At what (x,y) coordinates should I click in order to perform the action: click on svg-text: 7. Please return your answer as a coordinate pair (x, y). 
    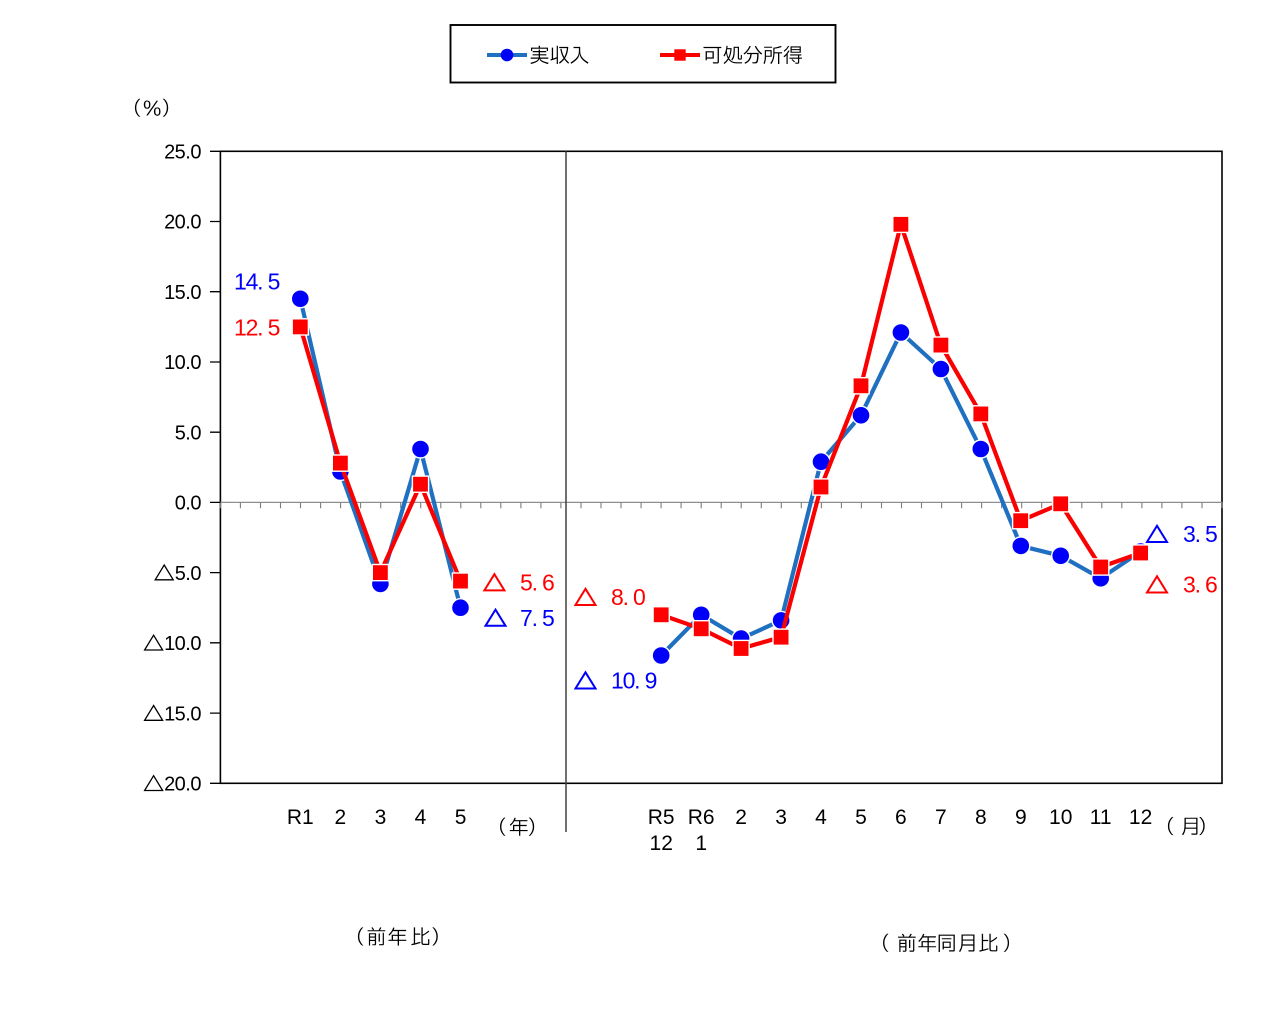
    Looking at the image, I should click on (941, 817).